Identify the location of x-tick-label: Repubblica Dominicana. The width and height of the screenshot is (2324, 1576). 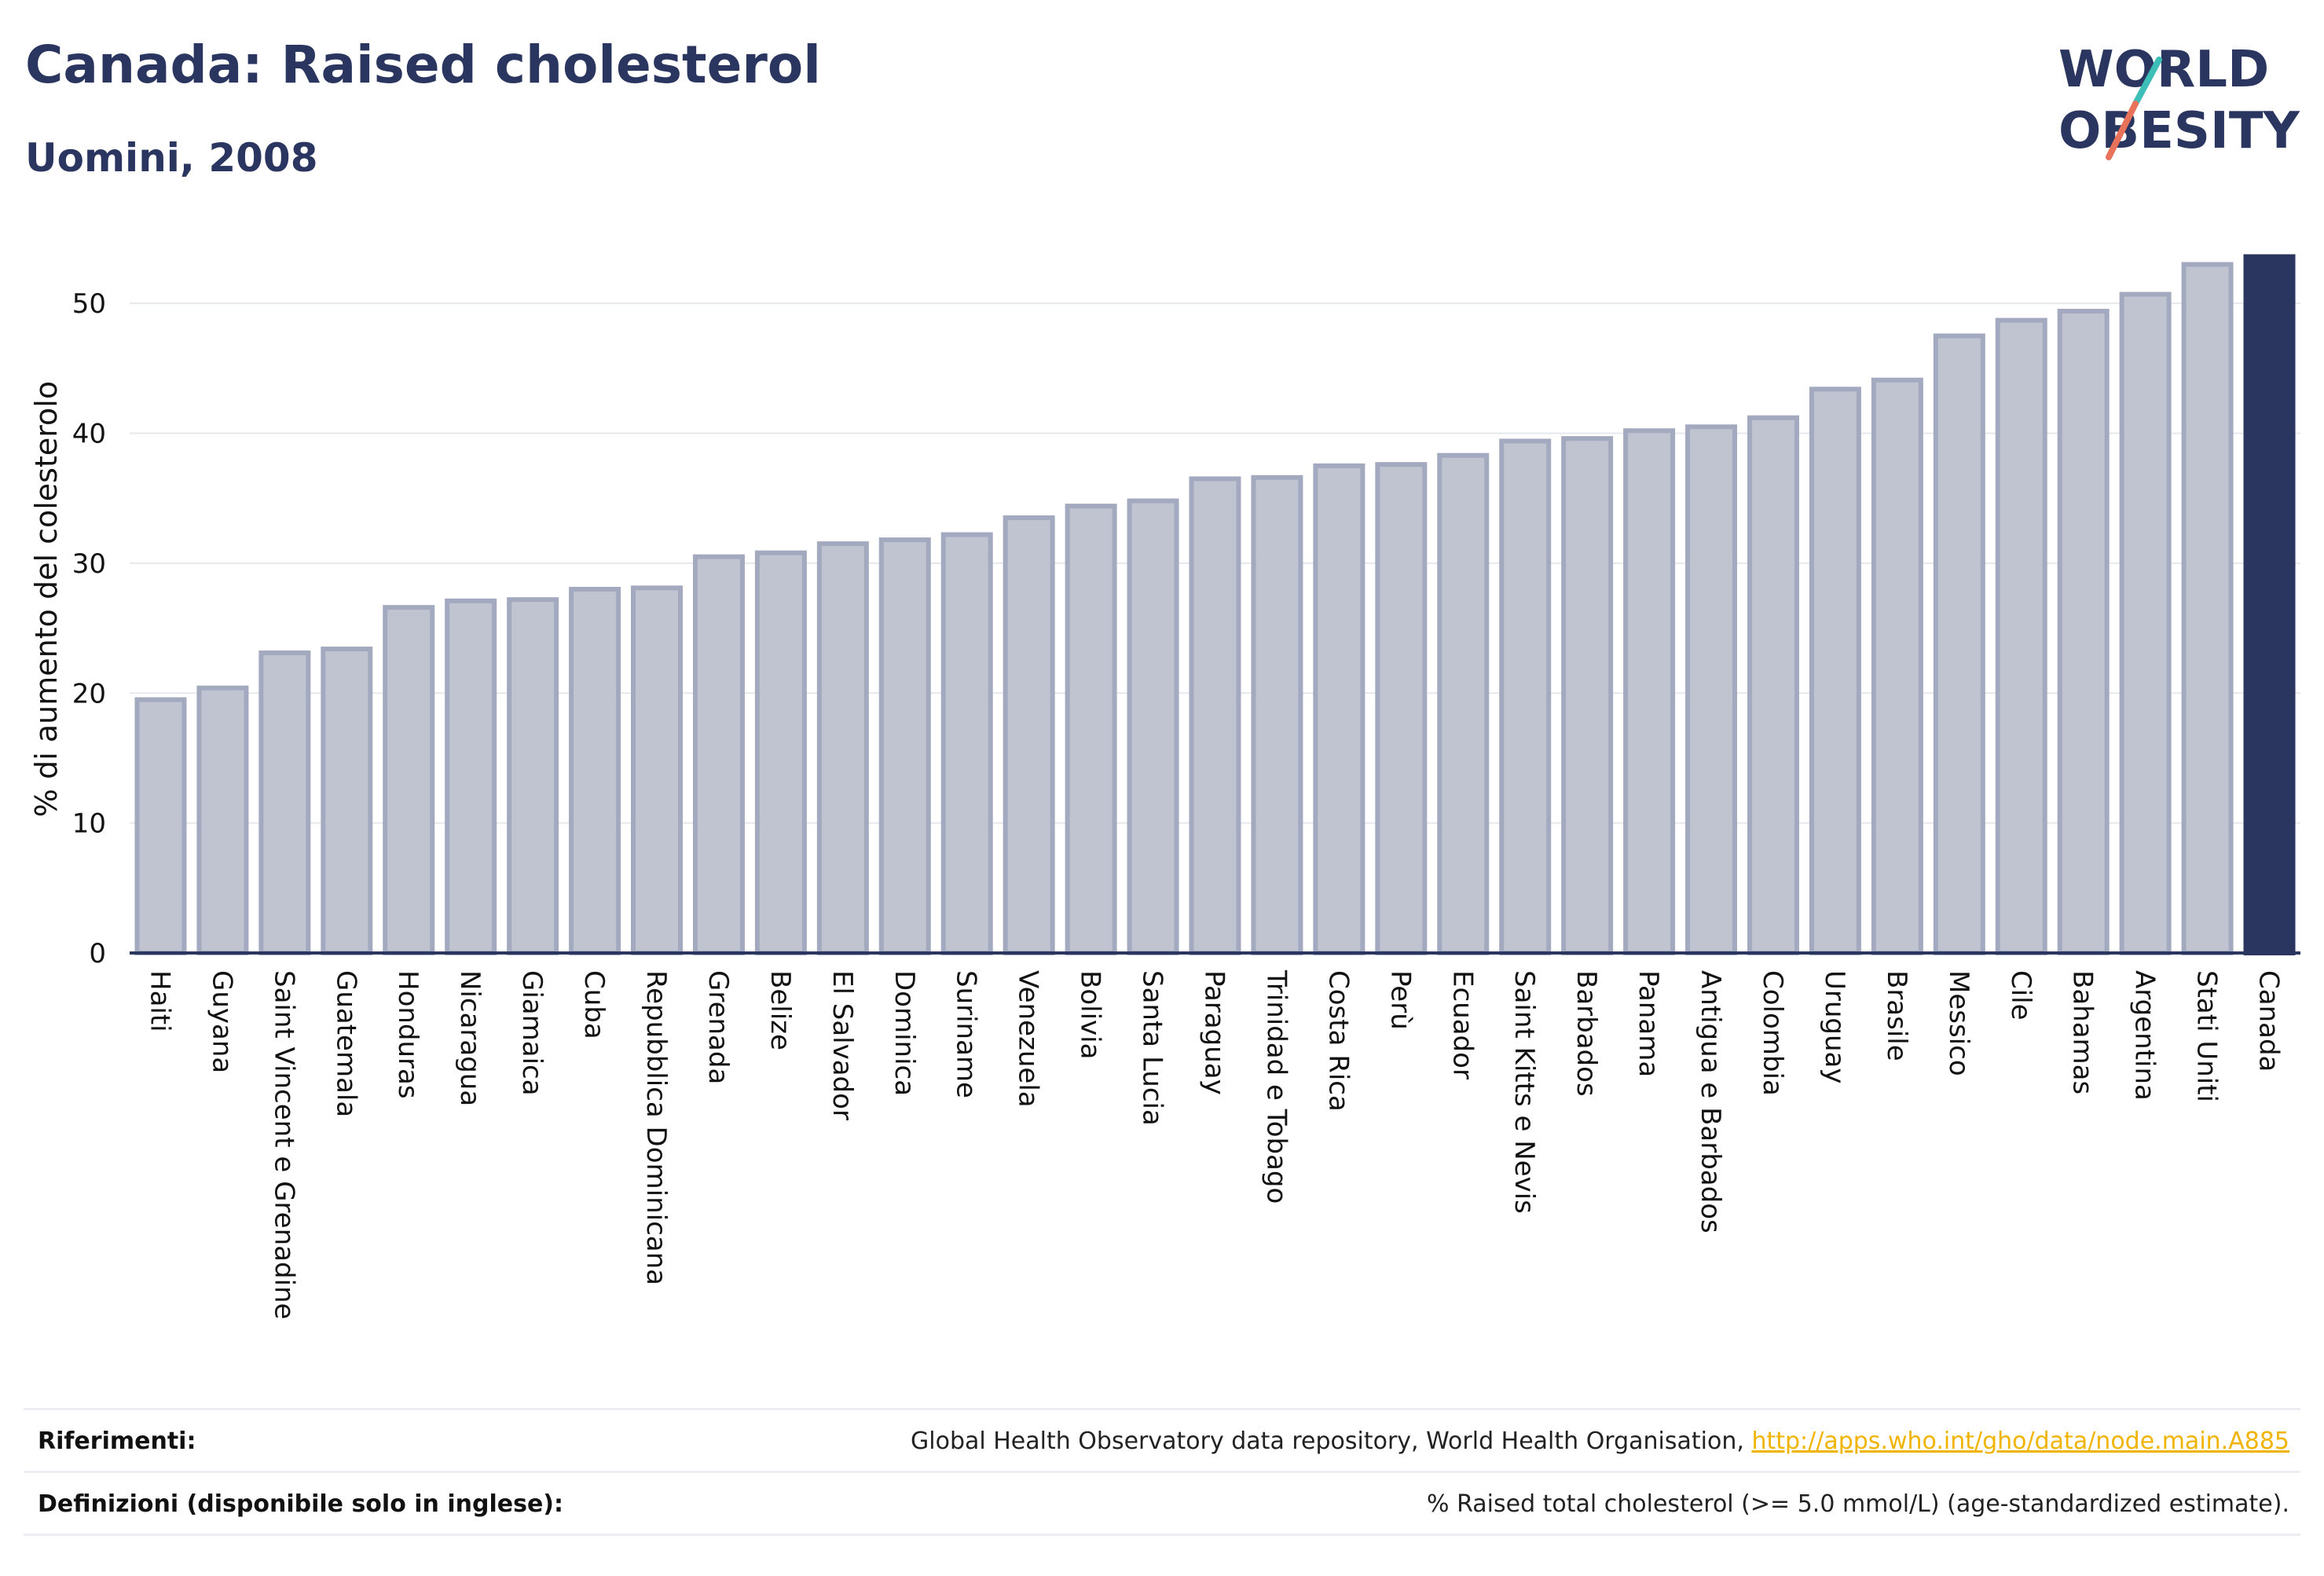
(656, 1127).